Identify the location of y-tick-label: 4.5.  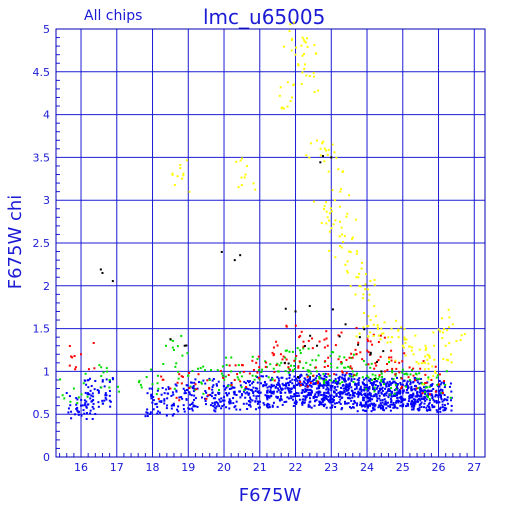
(42, 72).